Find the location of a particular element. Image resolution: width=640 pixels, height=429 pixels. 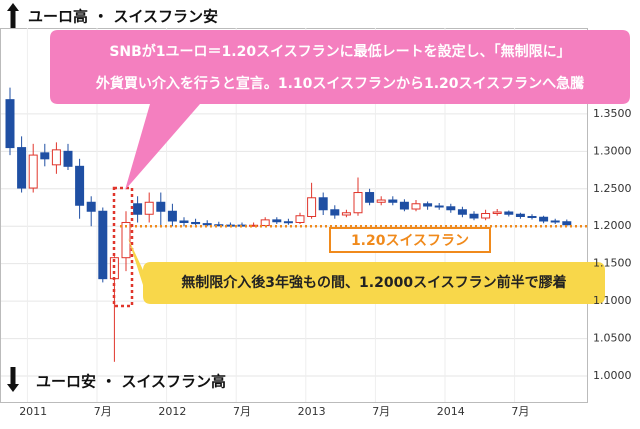

y-tick-label: 1.3500 is located at coordinates (612, 113).